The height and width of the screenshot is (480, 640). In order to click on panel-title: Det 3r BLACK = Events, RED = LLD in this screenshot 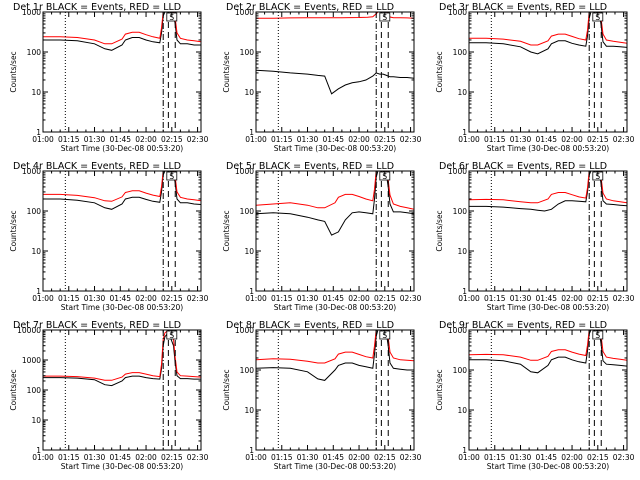, I will do `click(523, 7)`.